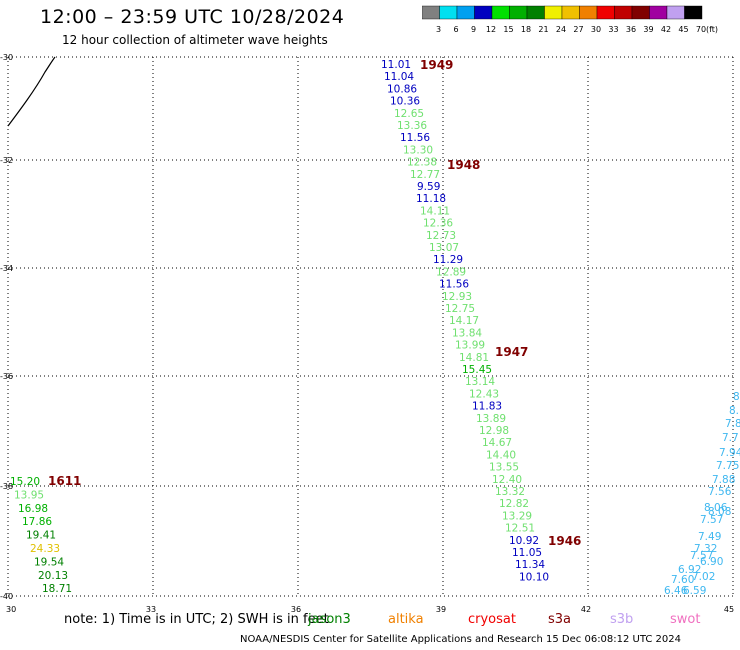 The image size is (740, 650). What do you see at coordinates (37, 522) in the screenshot?
I see `swh-value: 17.86` at bounding box center [37, 522].